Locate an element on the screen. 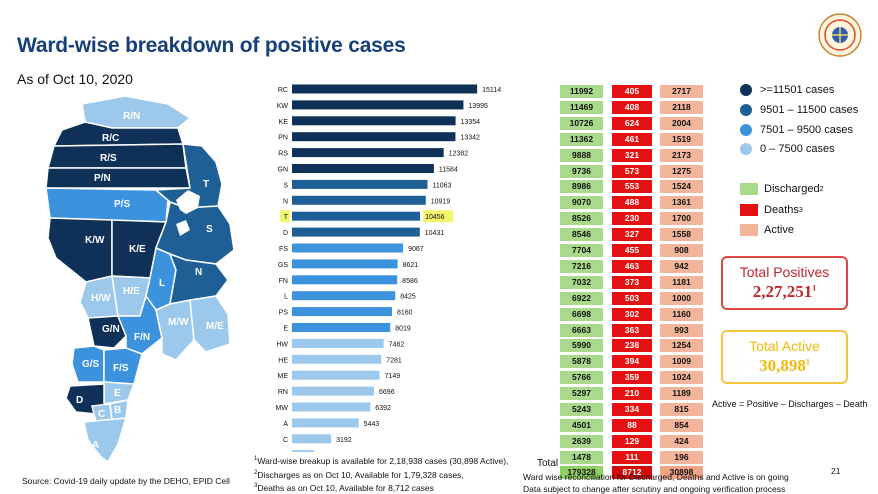  ward-region-n is located at coordinates (198, 278).